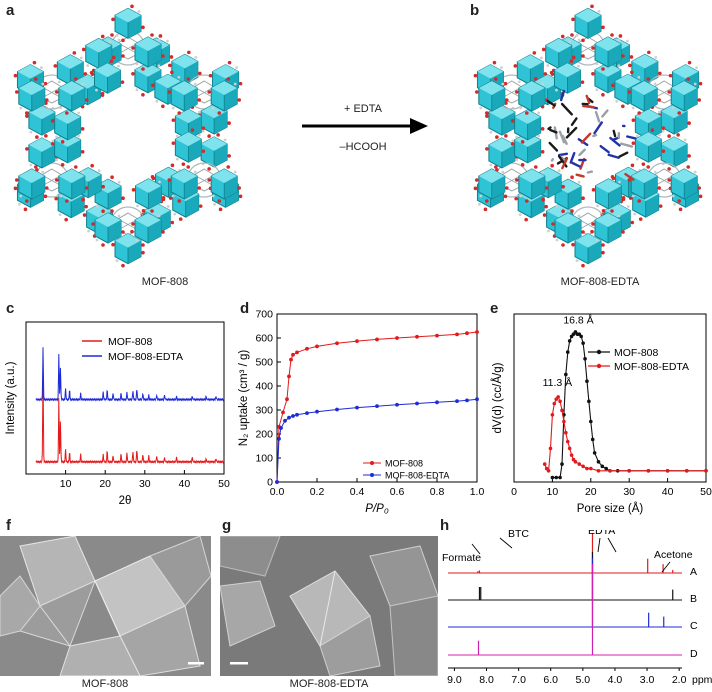 The width and height of the screenshot is (712, 692). Describe the element at coordinates (486, 680) in the screenshot. I see `x-tick-label: 8.0` at that location.